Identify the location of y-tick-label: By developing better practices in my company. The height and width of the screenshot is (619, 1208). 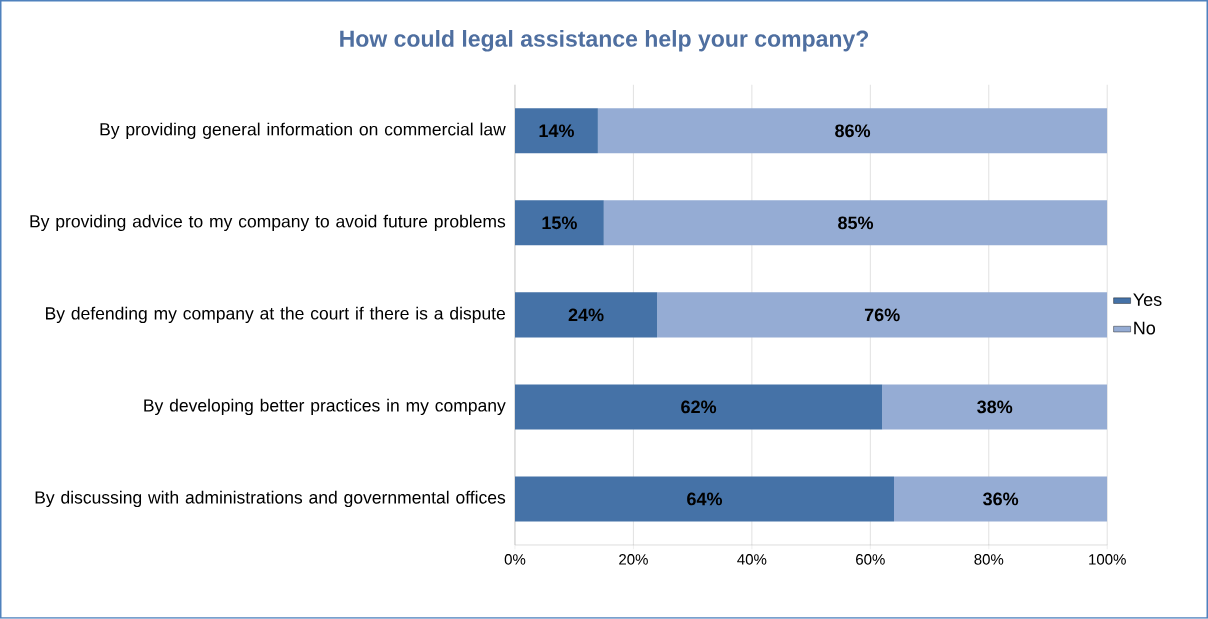
(325, 407).